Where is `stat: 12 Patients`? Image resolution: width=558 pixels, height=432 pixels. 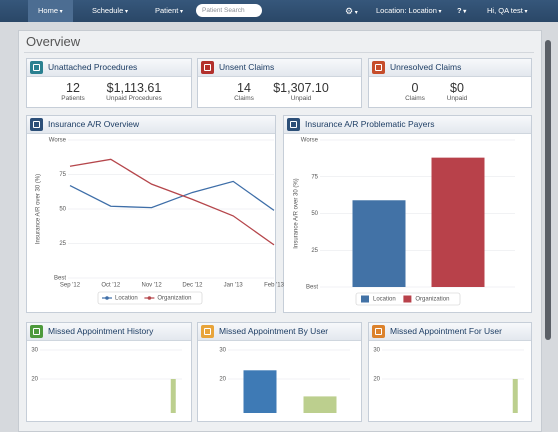 stat: 12 Patients is located at coordinates (73, 91).